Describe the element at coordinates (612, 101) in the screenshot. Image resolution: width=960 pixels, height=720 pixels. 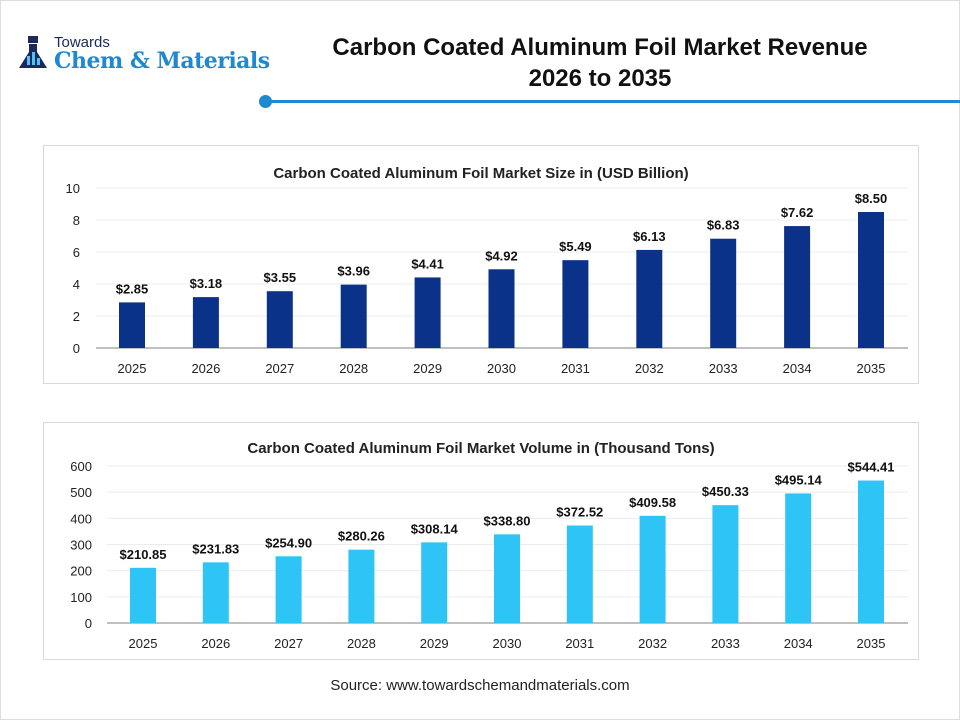
I see `divider` at that location.